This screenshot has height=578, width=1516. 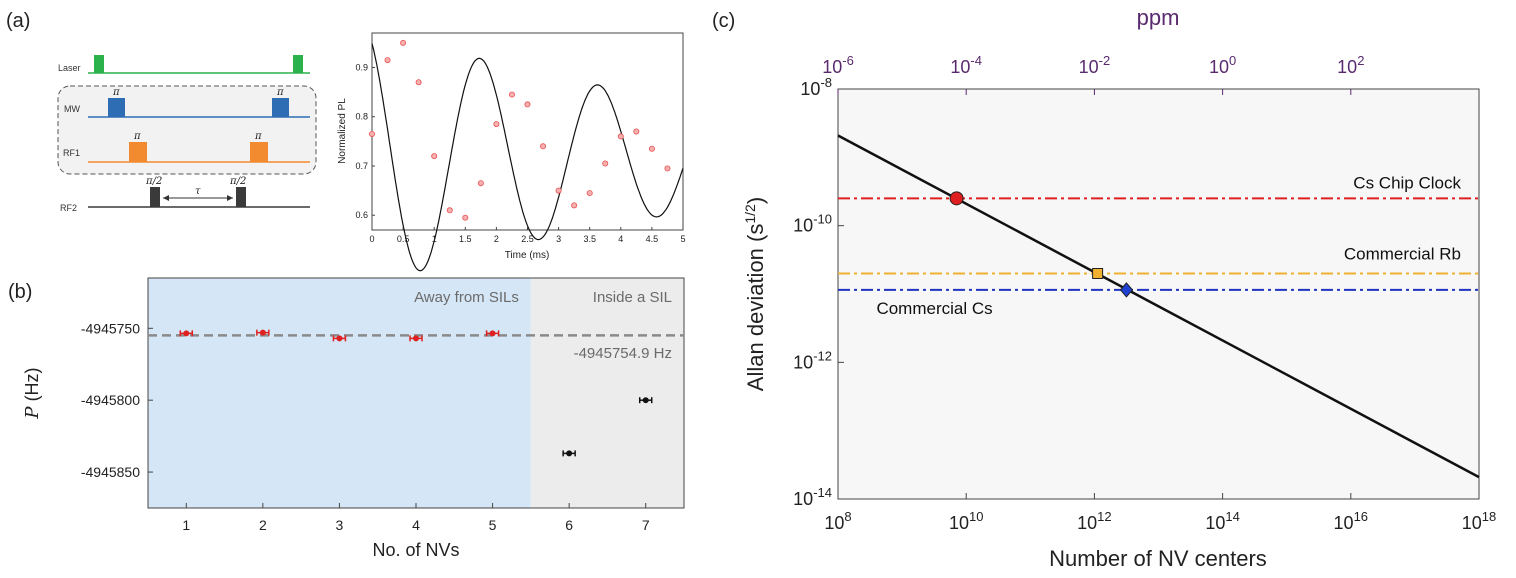 I want to click on chart-c-marker-circle, so click(x=956, y=198).